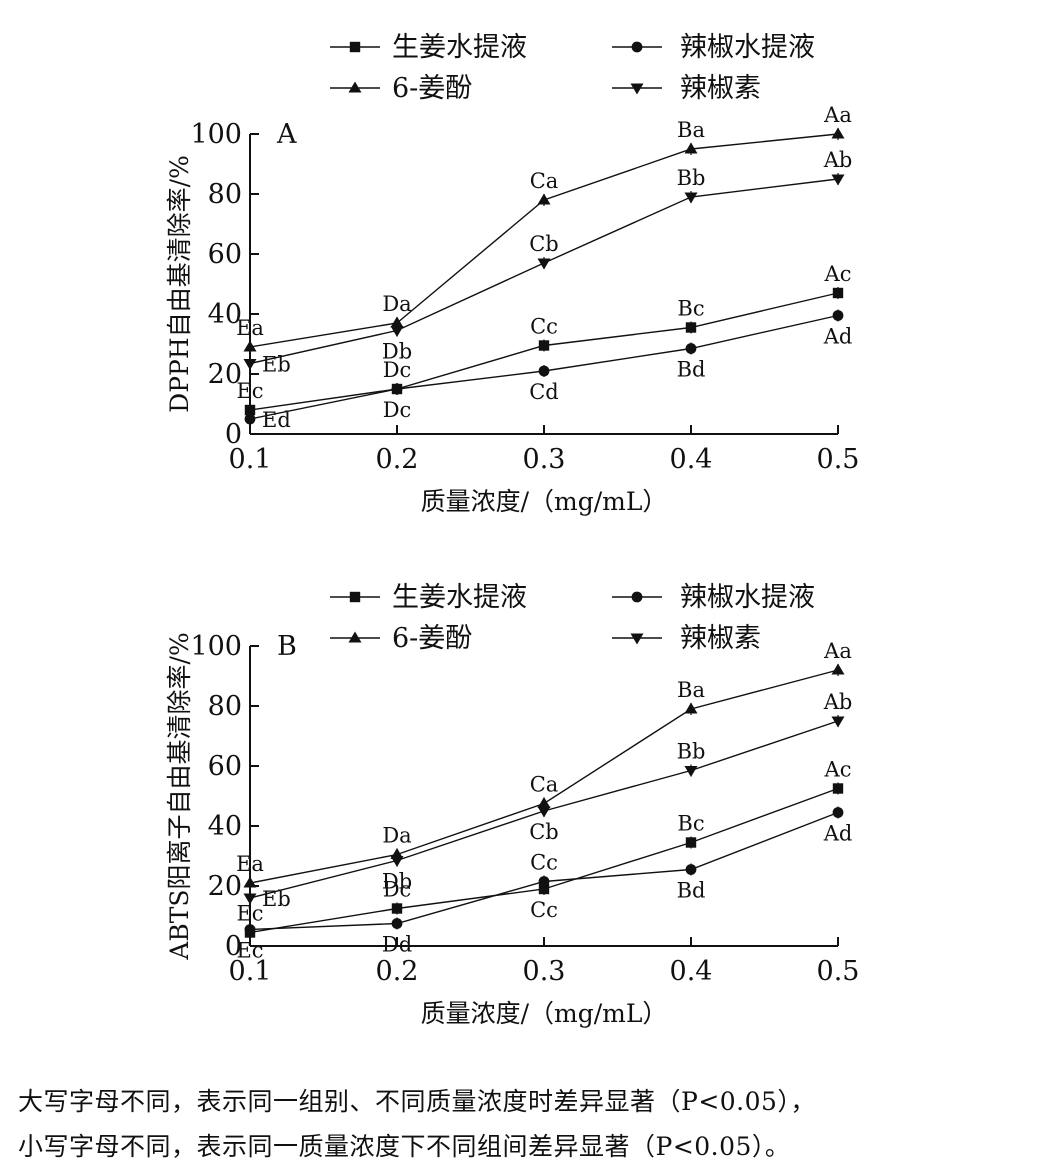 This screenshot has width=1045, height=1169. I want to click on point-label: Cd, so click(544, 392).